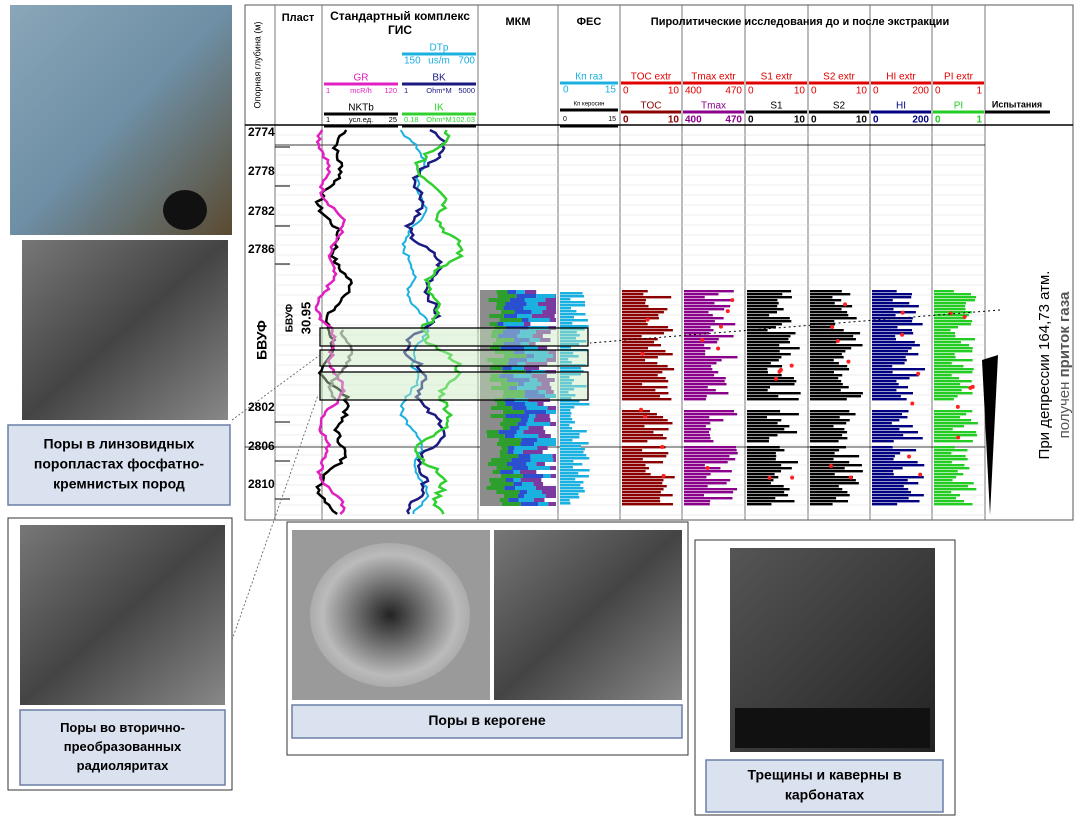  What do you see at coordinates (438, 90) in the screenshot?
I see `label: Ohm*M` at bounding box center [438, 90].